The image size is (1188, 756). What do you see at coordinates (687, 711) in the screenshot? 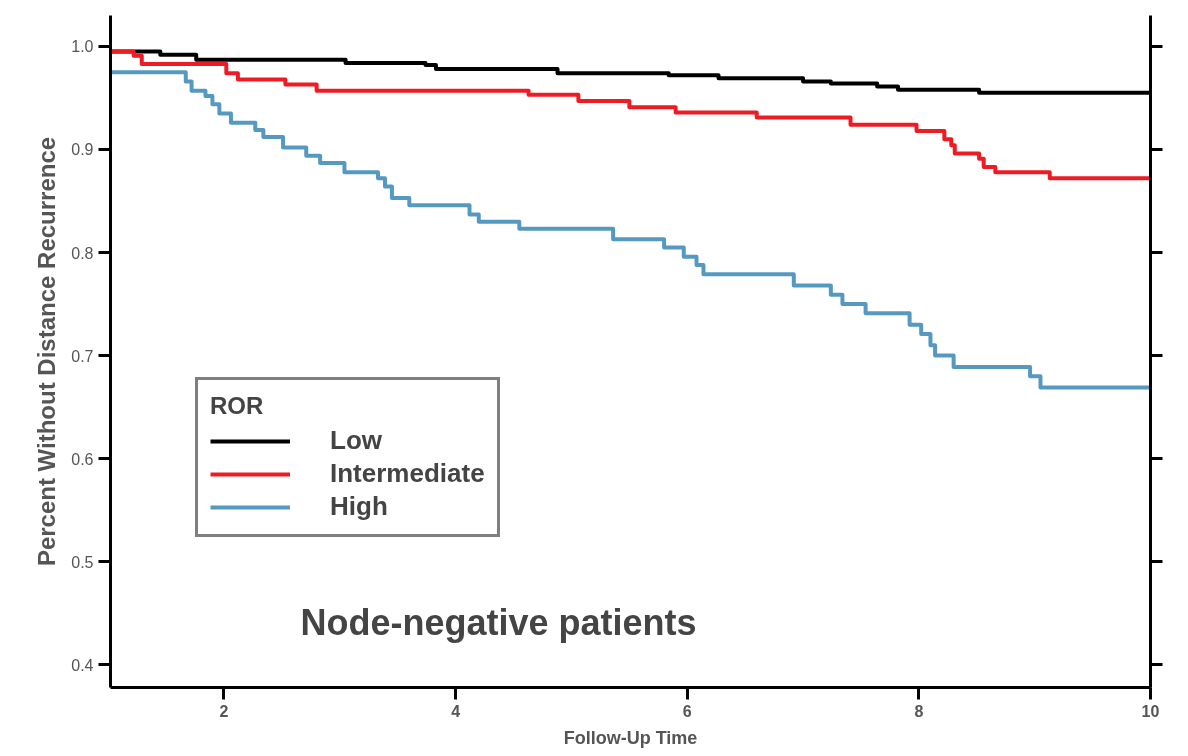
I see `x-tick-label: 6` at bounding box center [687, 711].